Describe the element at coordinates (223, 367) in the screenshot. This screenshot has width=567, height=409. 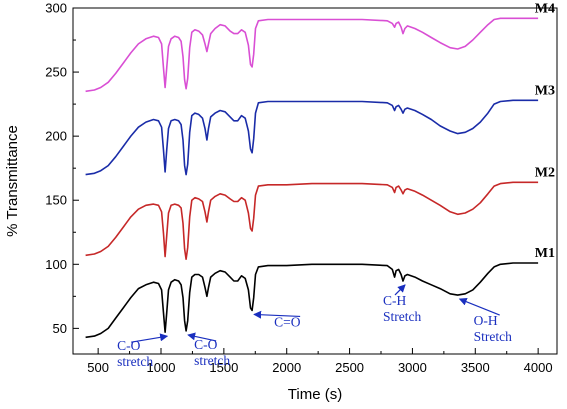
I see `x-tick-label-1500: 1500` at that location.